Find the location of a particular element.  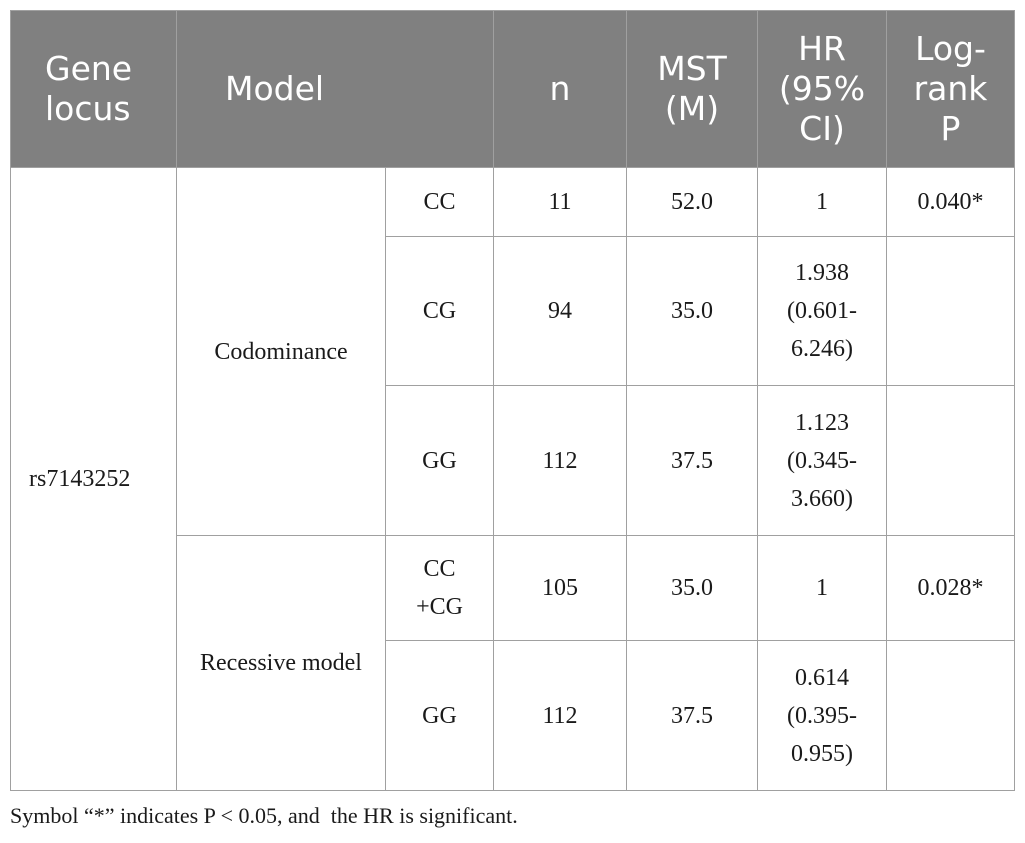

mst: 52.0 is located at coordinates (692, 202).